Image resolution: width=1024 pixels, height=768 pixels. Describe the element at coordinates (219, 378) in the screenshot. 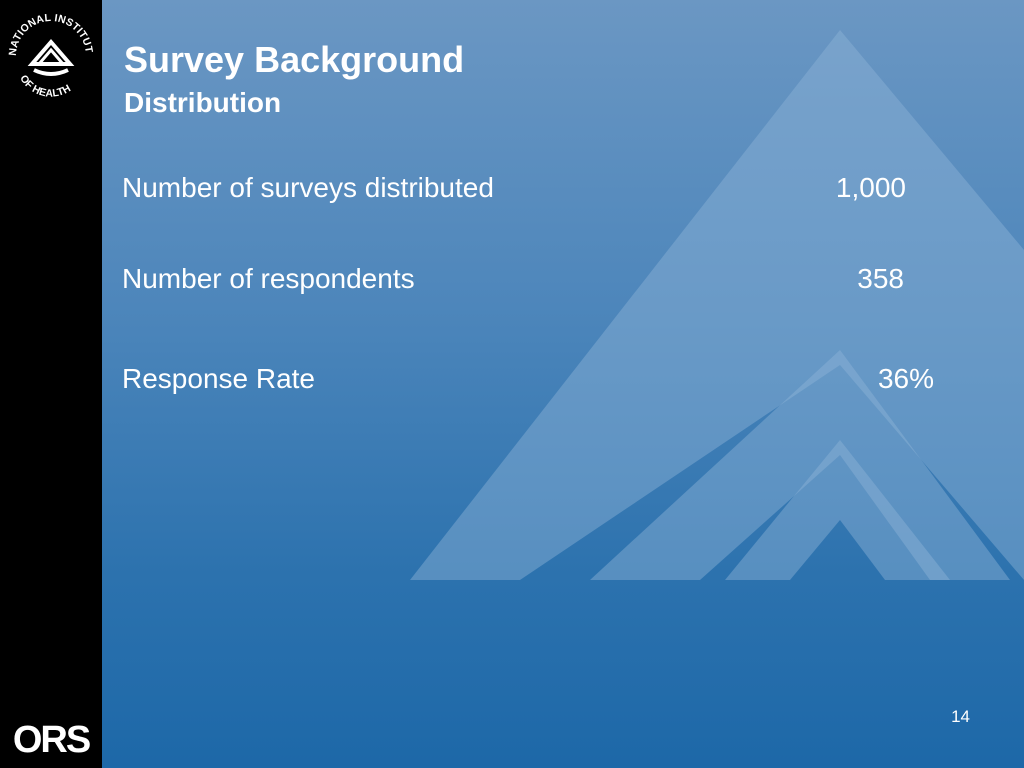

I see `row-label-response-rate: Response Rate` at that location.